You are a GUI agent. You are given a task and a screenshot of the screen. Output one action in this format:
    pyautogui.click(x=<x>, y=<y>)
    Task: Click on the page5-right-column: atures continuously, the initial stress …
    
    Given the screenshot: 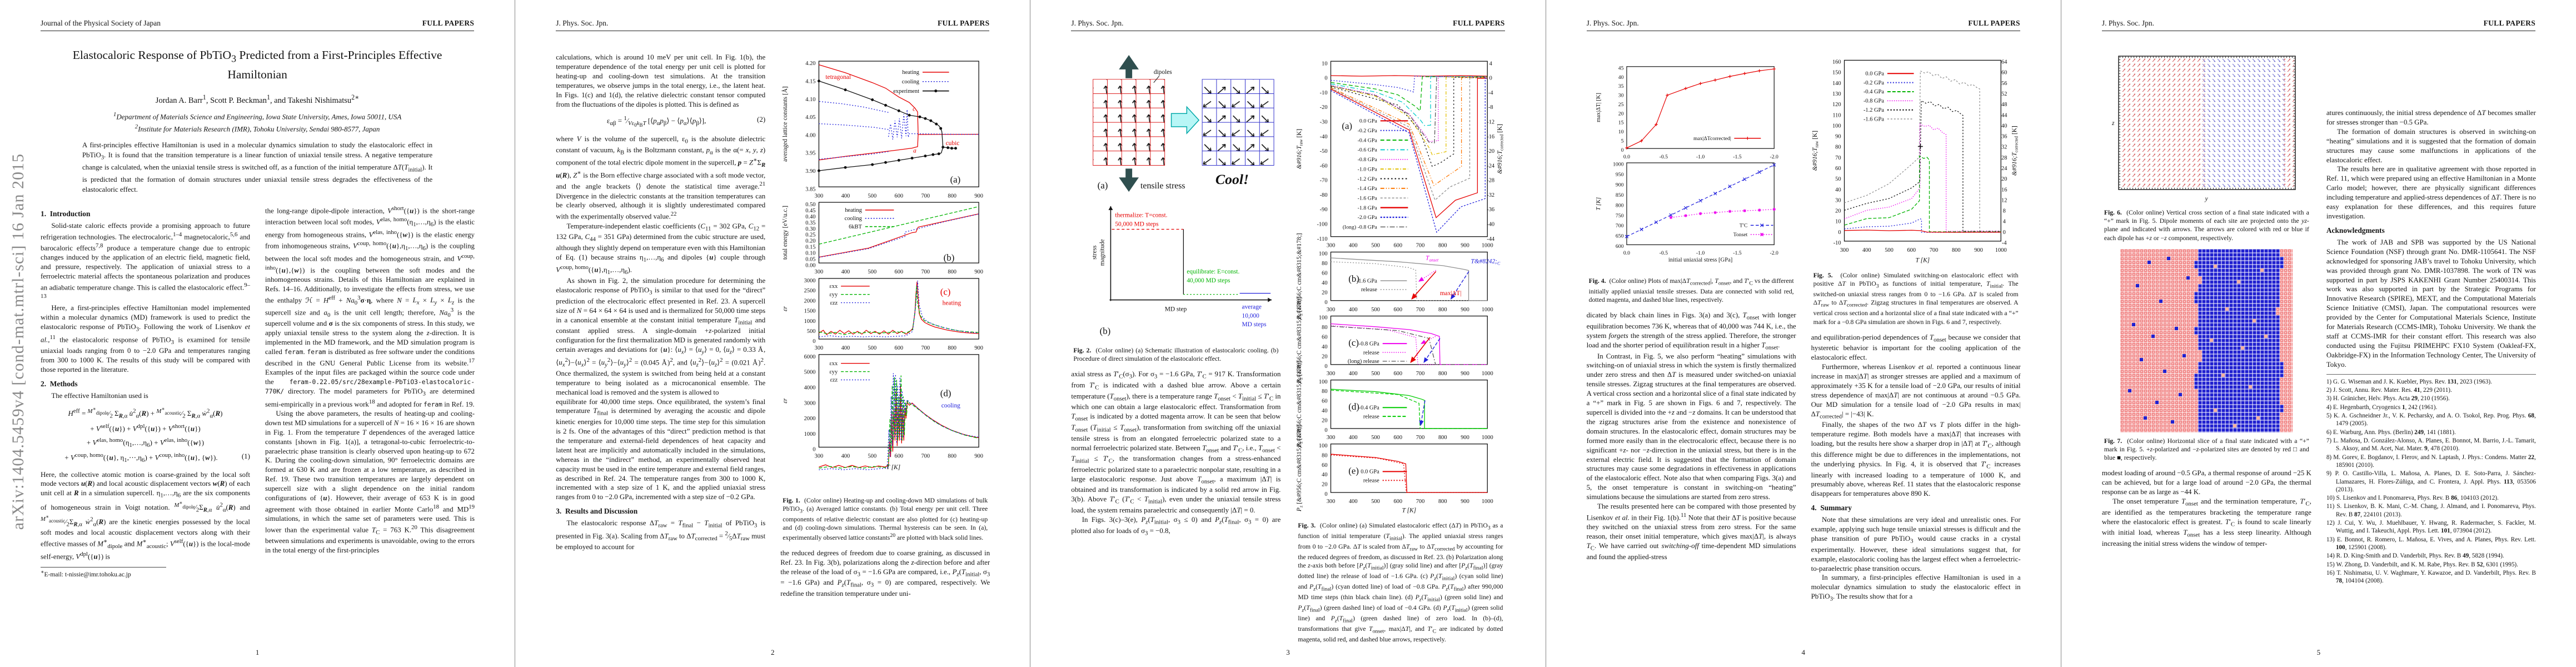 What is the action you would take?
    pyautogui.click(x=2431, y=319)
    